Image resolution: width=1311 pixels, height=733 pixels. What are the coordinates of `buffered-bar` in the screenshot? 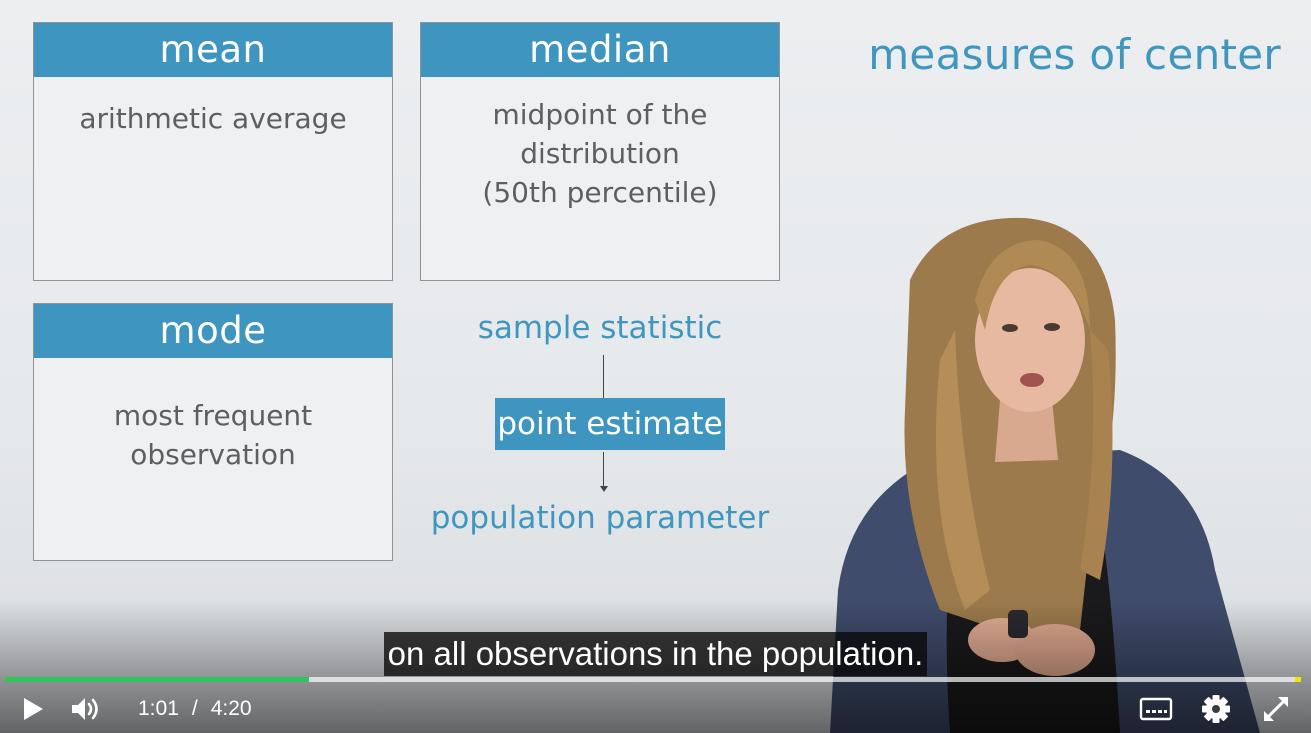 It's located at (651, 679).